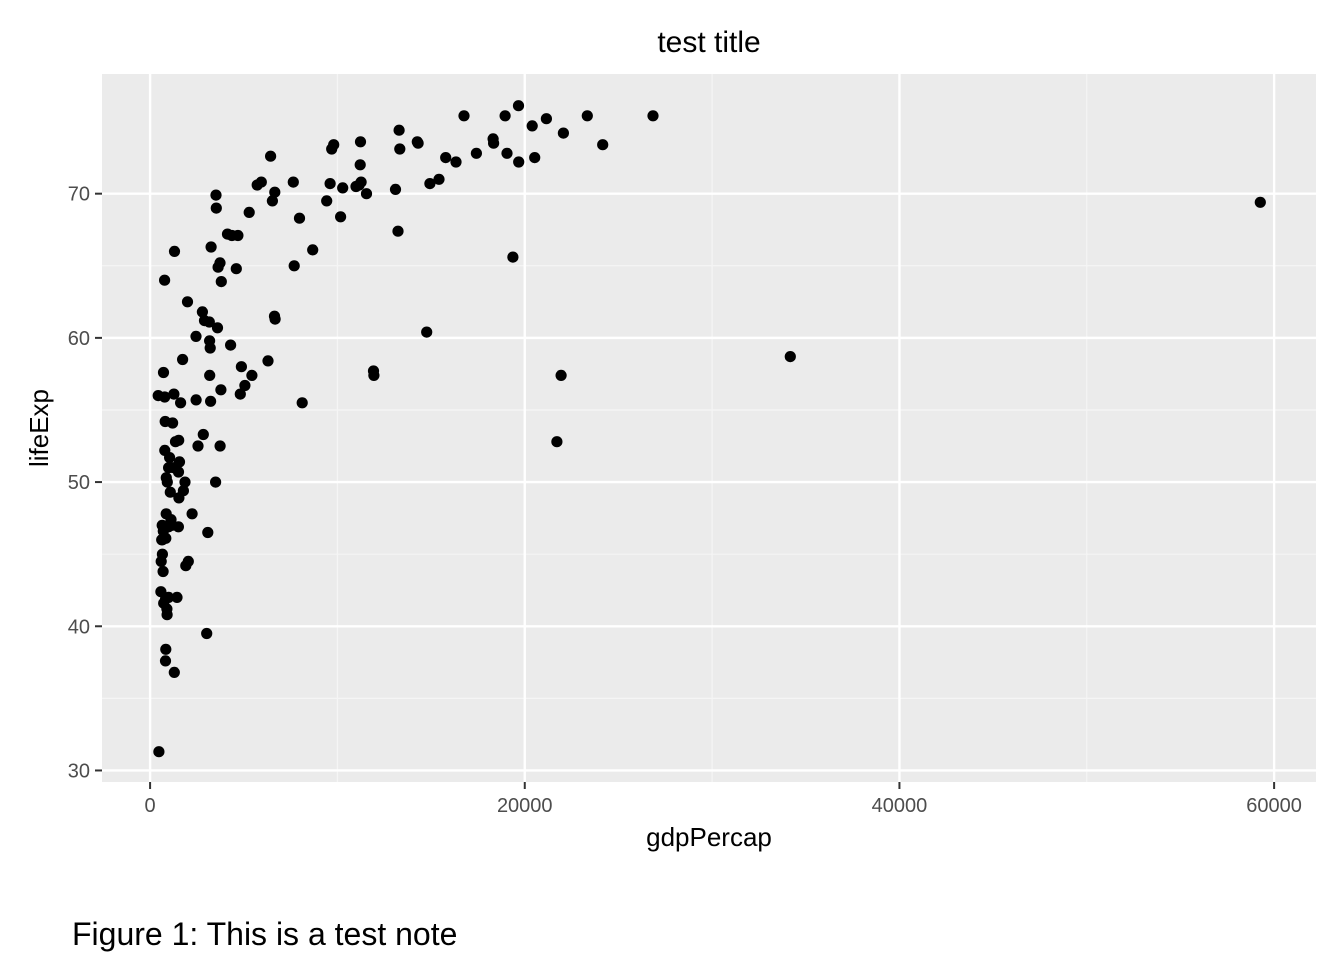 The height and width of the screenshot is (960, 1344). What do you see at coordinates (709, 837) in the screenshot?
I see `x-axis-title: gdpPercap` at bounding box center [709, 837].